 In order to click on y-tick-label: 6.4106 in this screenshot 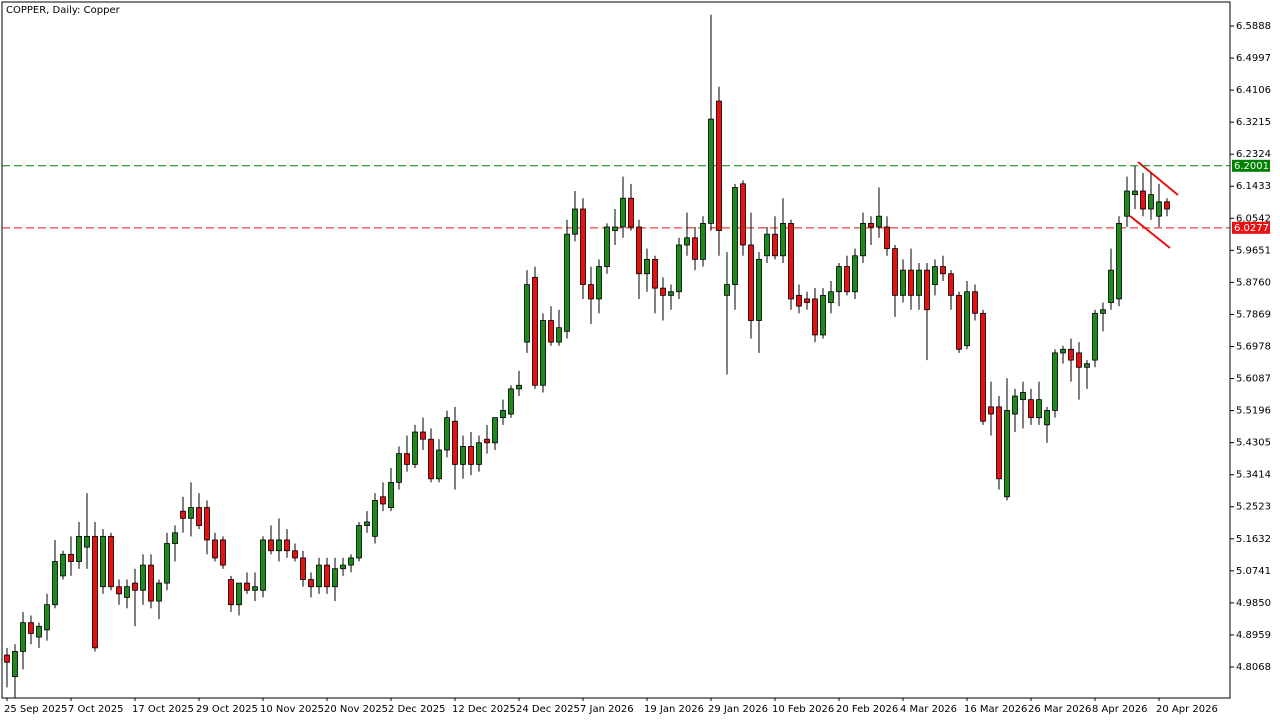, I will do `click(1253, 90)`.